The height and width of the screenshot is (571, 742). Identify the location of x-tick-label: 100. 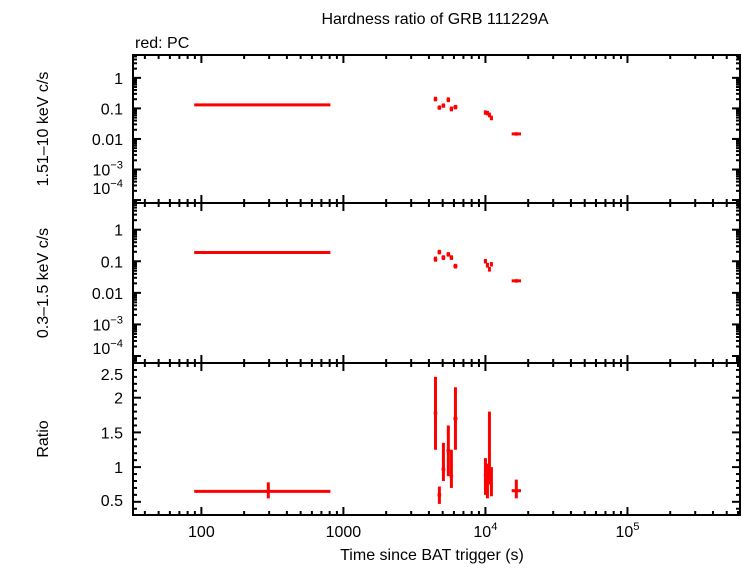
(201, 532).